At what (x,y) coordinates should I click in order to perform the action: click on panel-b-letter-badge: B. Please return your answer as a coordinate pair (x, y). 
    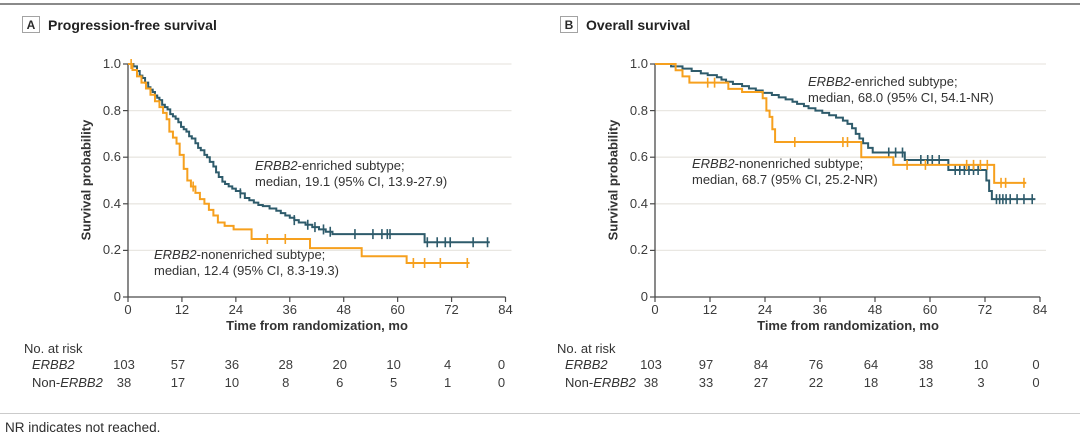
    Looking at the image, I should click on (569, 24).